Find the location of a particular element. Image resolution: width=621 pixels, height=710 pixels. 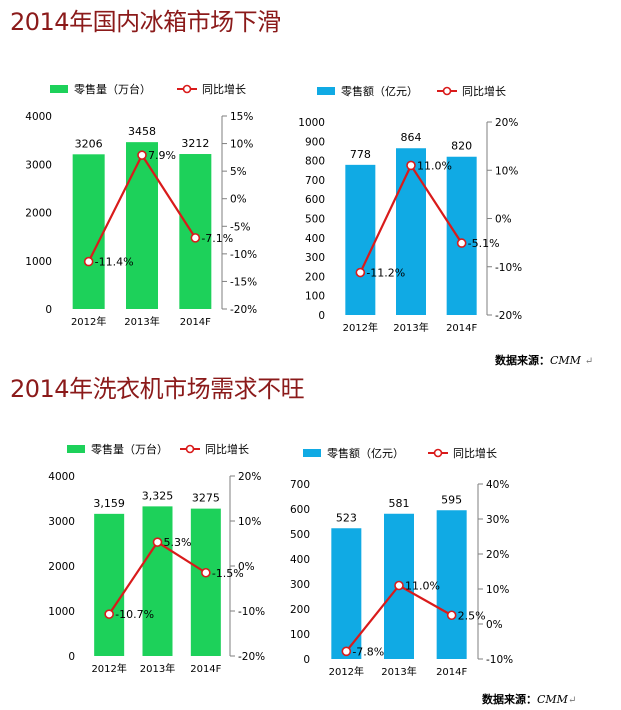

growth-value-label: -1.5% is located at coordinates (228, 573).